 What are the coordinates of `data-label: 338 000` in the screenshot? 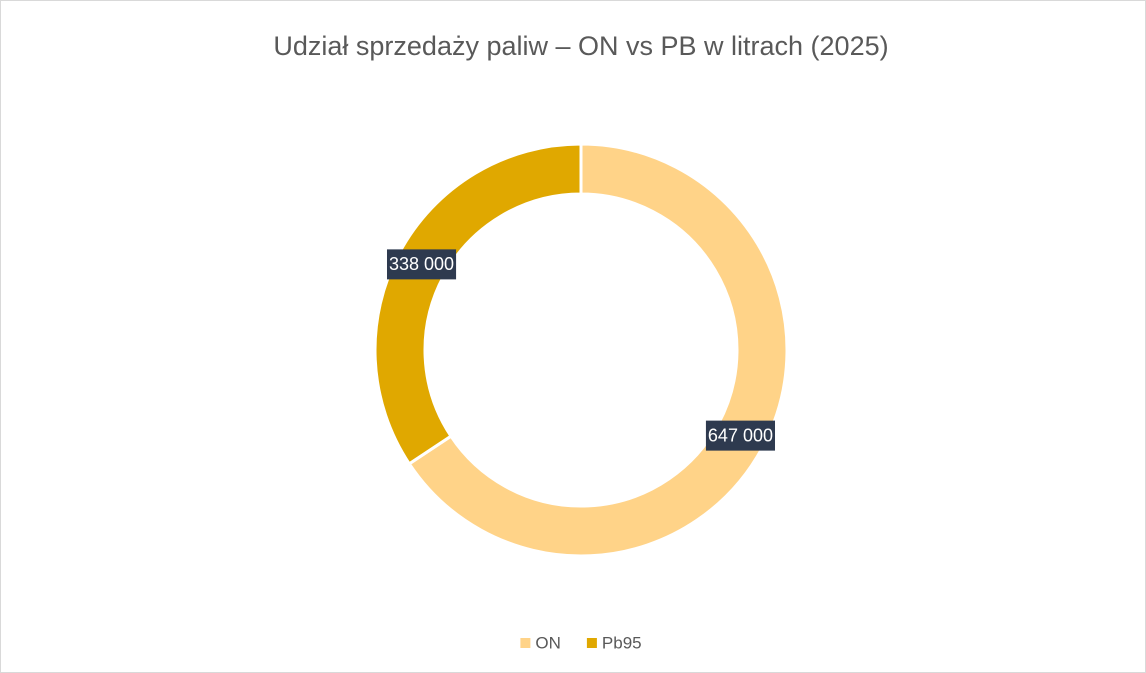 It's located at (421, 264).